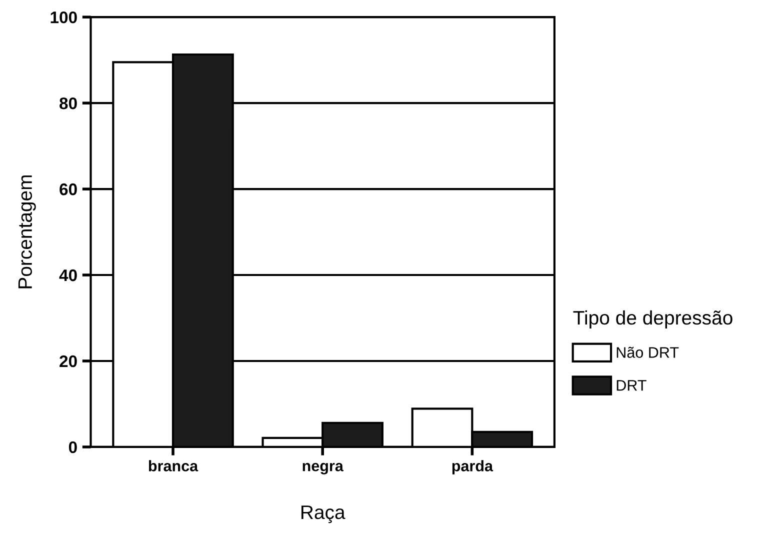  I want to click on y-tick-label: 100, so click(63, 17).